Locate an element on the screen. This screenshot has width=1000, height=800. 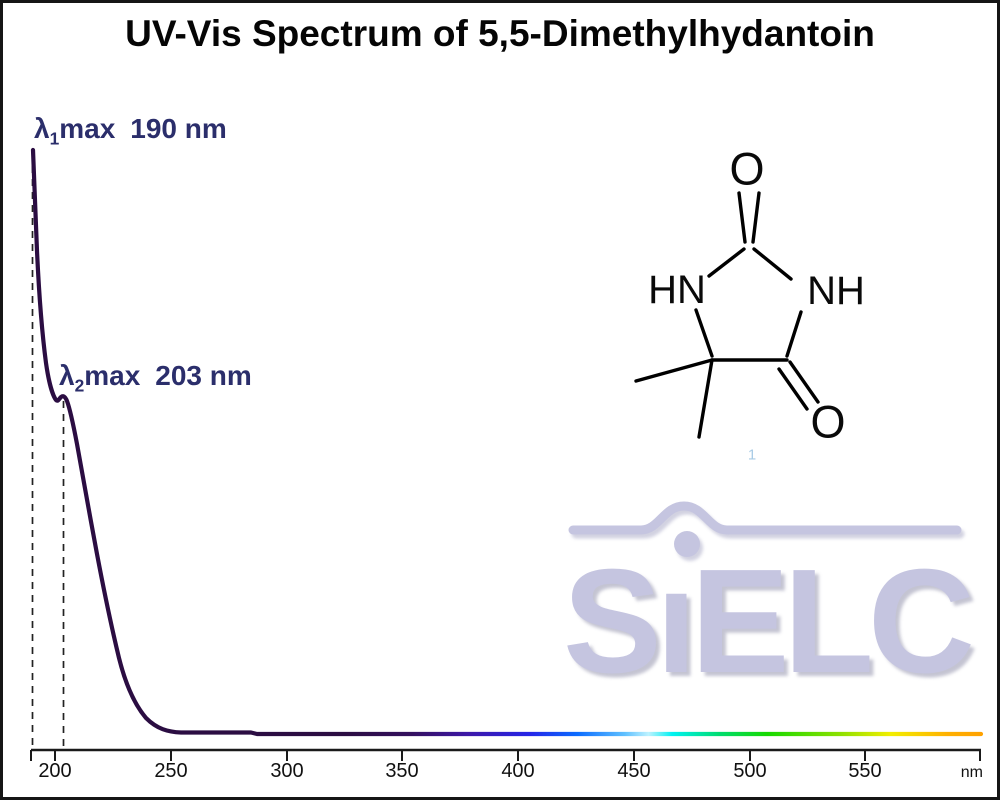
structure-index-label: 1 is located at coordinates (752, 455).